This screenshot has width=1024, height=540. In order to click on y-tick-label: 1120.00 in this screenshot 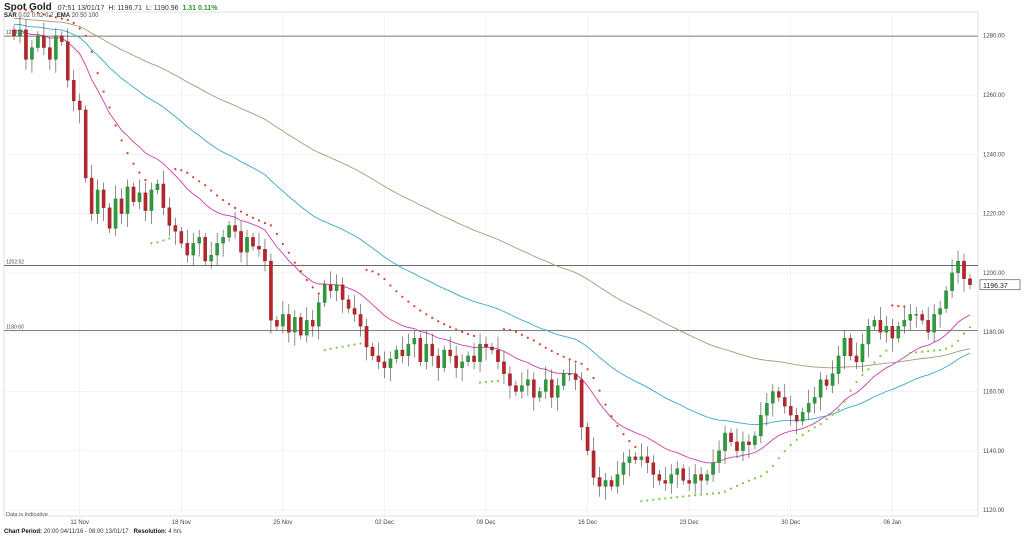, I will do `click(994, 511)`.